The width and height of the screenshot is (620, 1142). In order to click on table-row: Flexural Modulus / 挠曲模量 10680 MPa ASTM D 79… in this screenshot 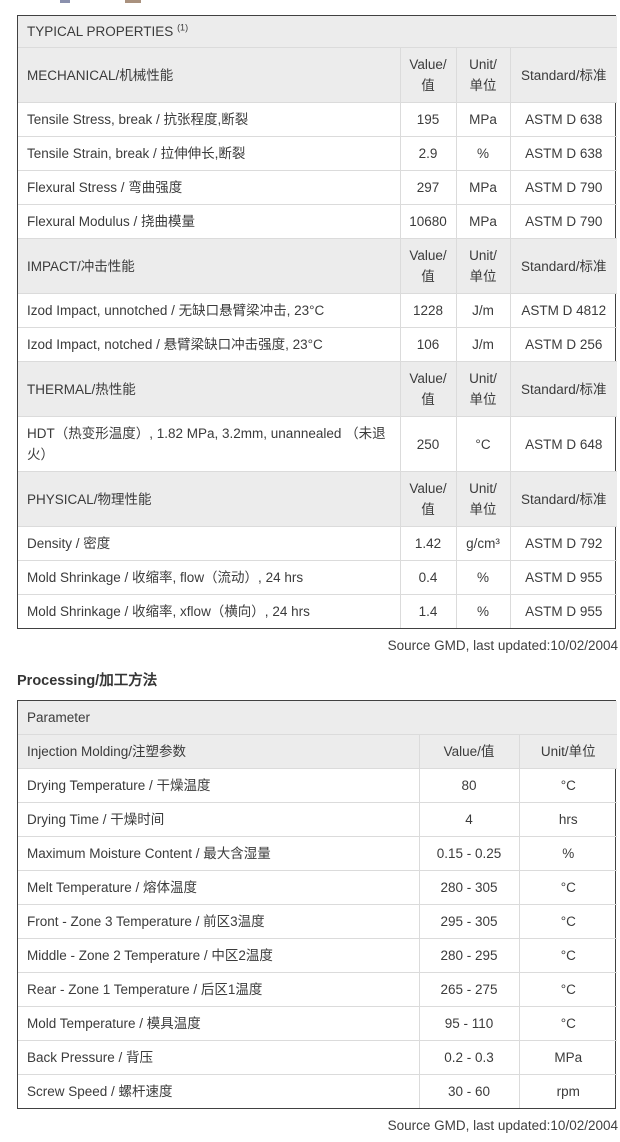, I will do `click(317, 221)`.